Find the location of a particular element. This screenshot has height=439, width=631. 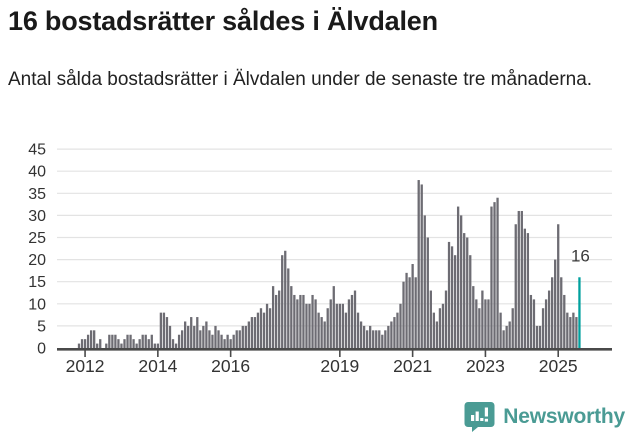

y-tick-label: 45 is located at coordinates (37, 150).